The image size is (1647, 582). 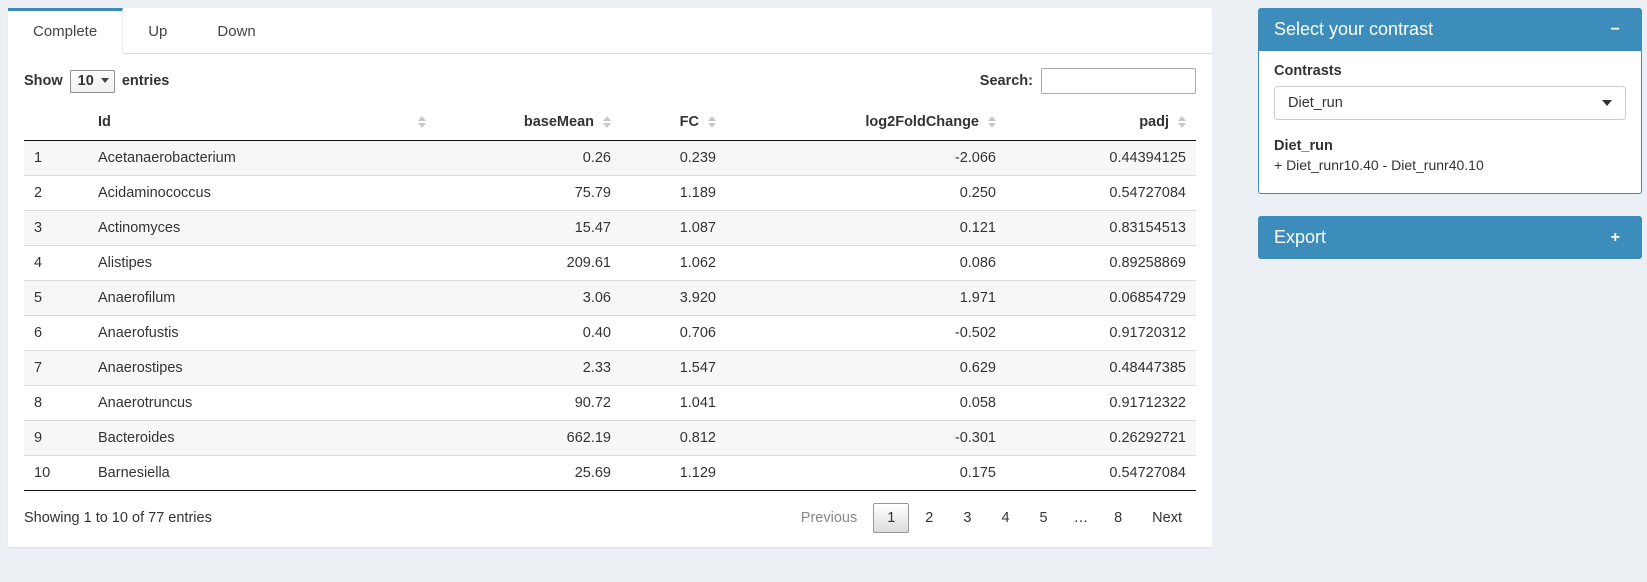 What do you see at coordinates (528, 333) in the screenshot?
I see `basemean-cell: 0.40` at bounding box center [528, 333].